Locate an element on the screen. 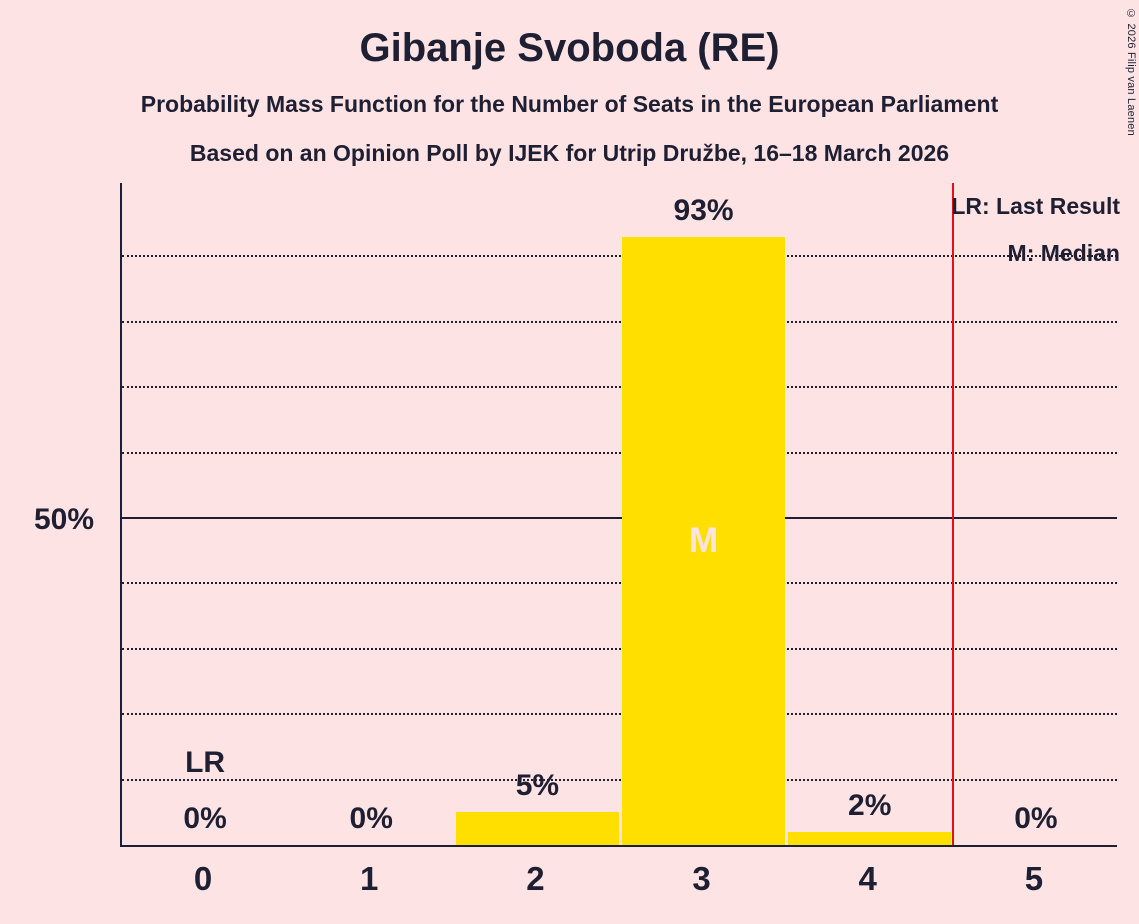 This screenshot has height=924, width=1139. x-tick-5: 5 is located at coordinates (1034, 878).